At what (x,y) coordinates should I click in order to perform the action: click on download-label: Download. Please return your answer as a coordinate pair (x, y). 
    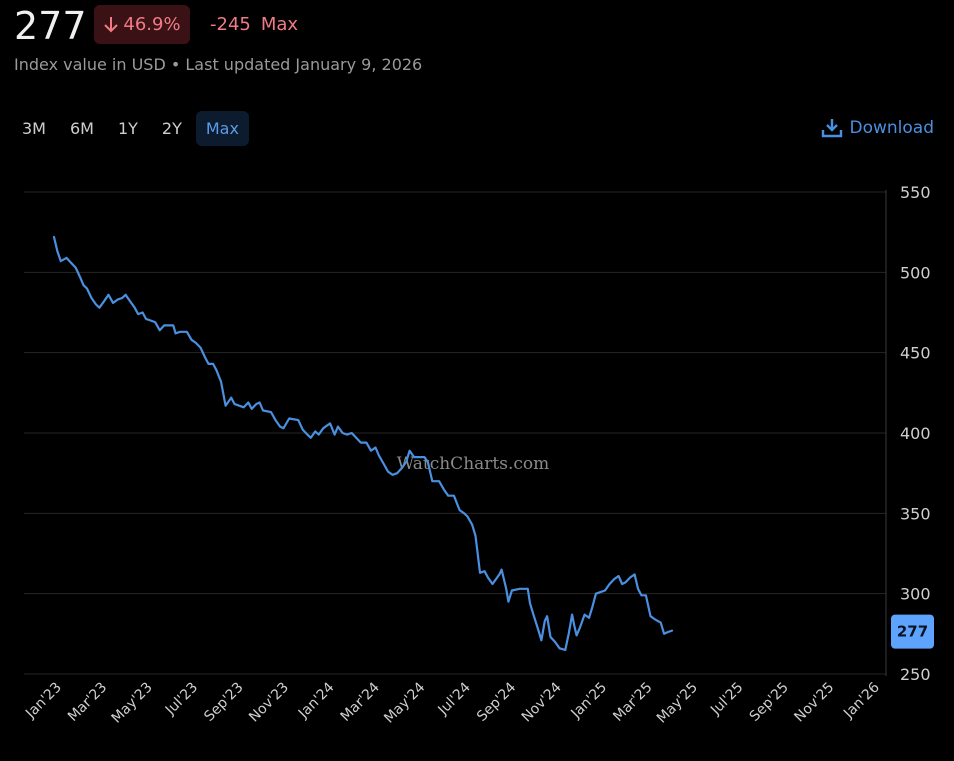
    Looking at the image, I should click on (891, 128).